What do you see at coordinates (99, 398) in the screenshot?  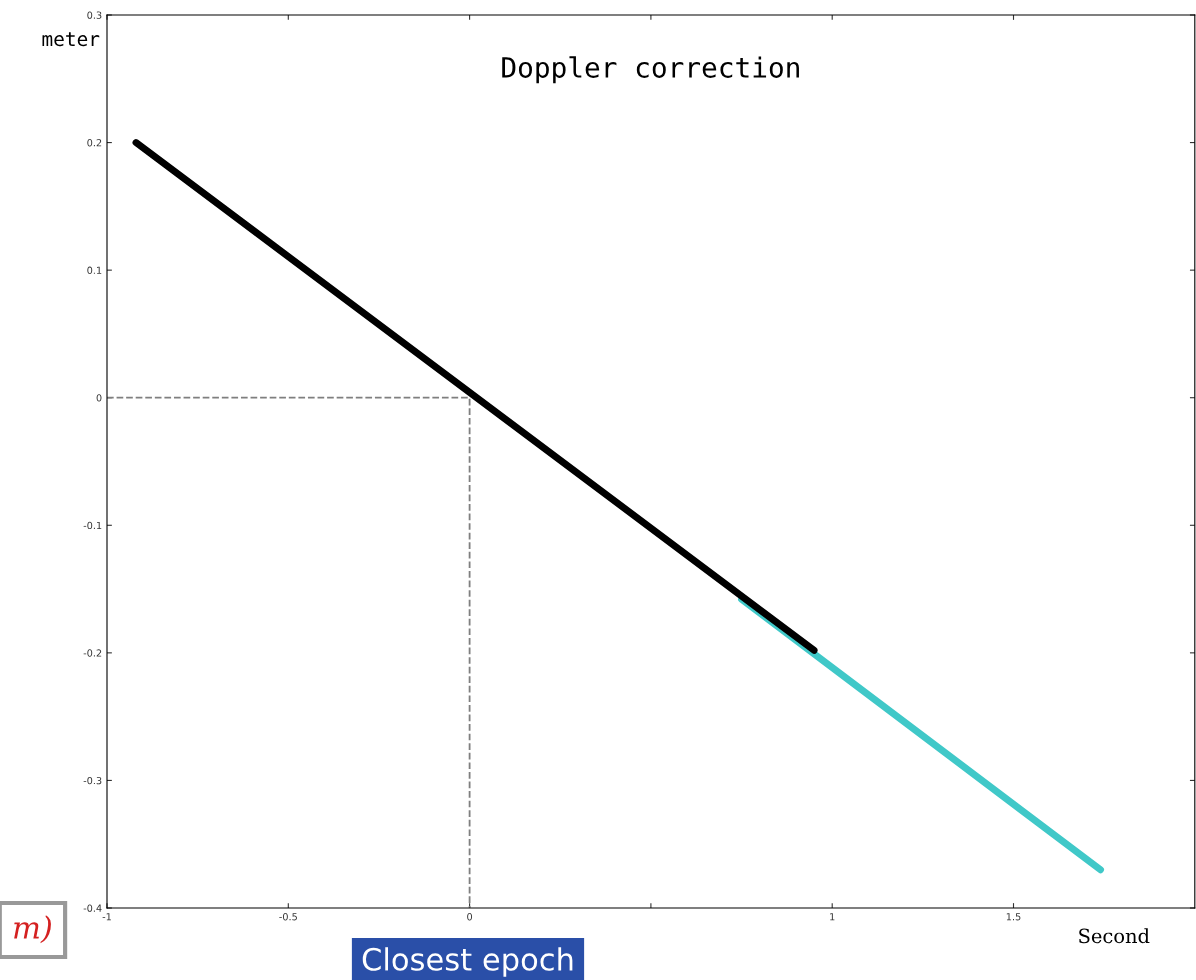 I see `y-tick-label: 0` at bounding box center [99, 398].